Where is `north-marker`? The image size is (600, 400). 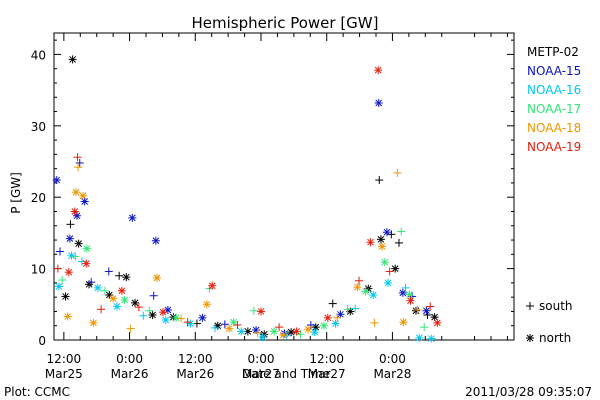 north-marker is located at coordinates (530, 338).